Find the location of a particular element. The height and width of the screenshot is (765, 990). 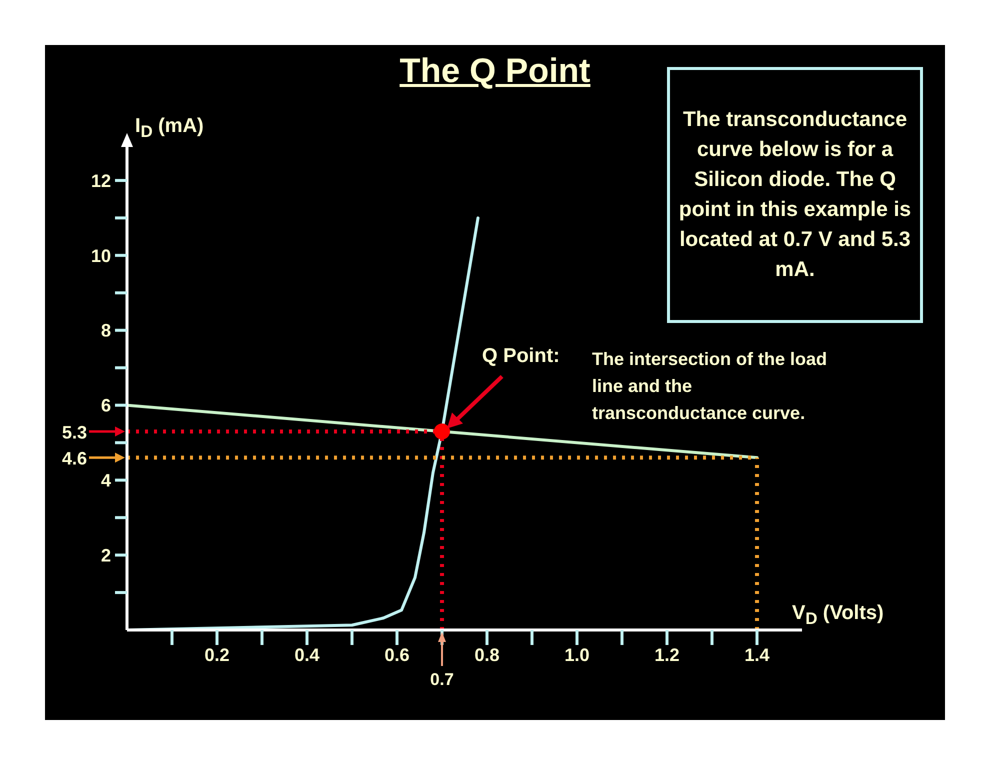

x-tick-label: 1.2 is located at coordinates (667, 654).